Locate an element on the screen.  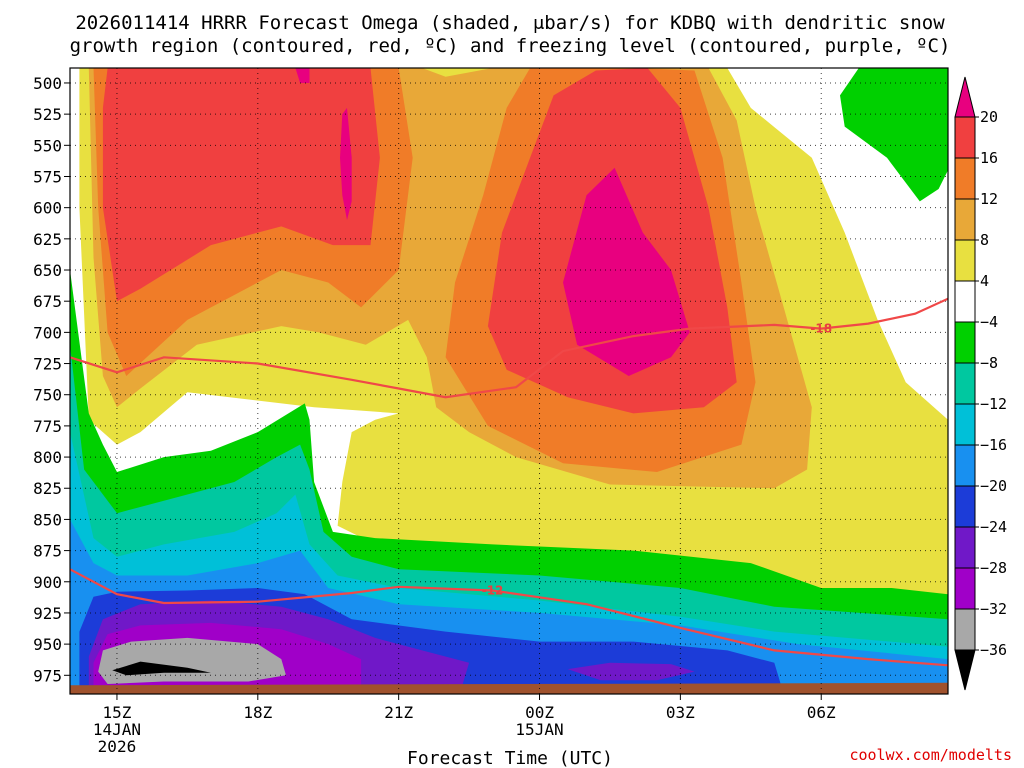
band-plus16 is located at coordinates (241, 185).